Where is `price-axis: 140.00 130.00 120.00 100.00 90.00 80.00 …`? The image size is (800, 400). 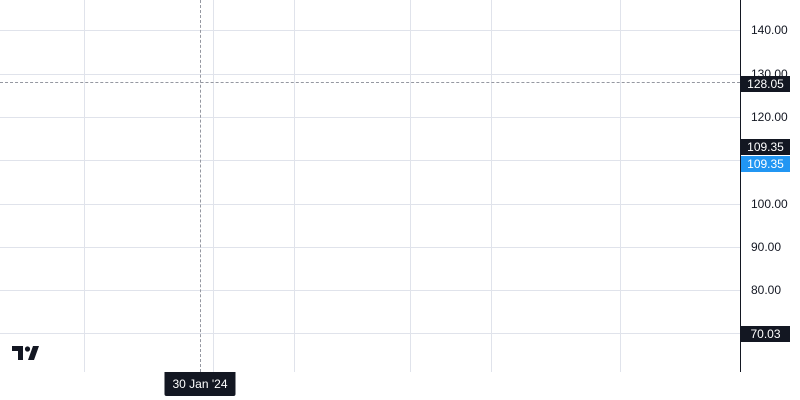
price-axis: 140.00 130.00 120.00 100.00 90.00 80.00 … is located at coordinates (770, 186).